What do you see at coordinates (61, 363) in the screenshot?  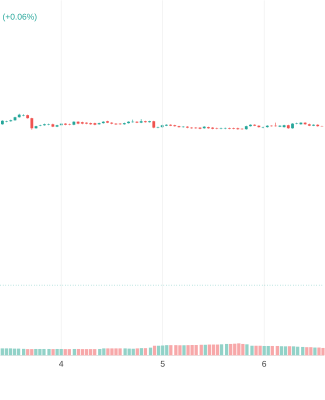 I see `x-tick-label: 4` at bounding box center [61, 363].